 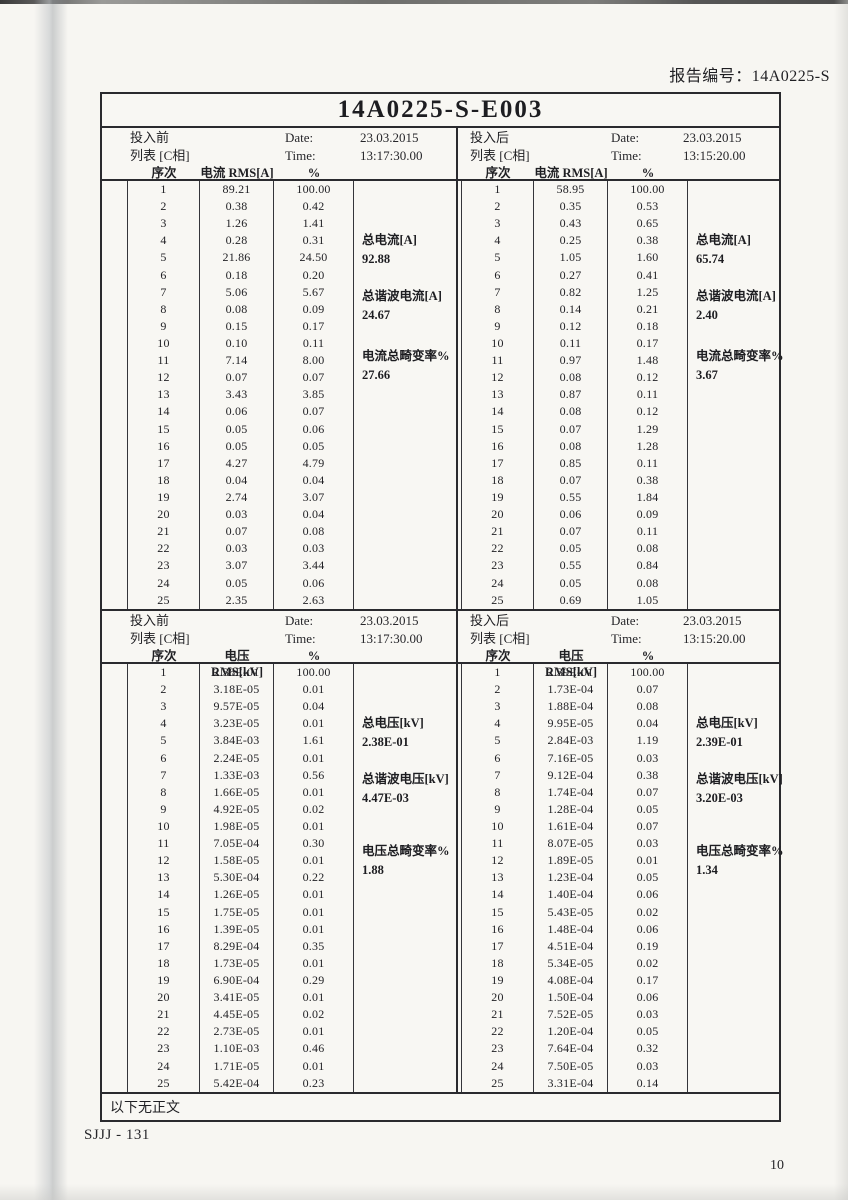 I want to click on table-row: 16 1.39E-05 0.01, so click(x=241, y=929).